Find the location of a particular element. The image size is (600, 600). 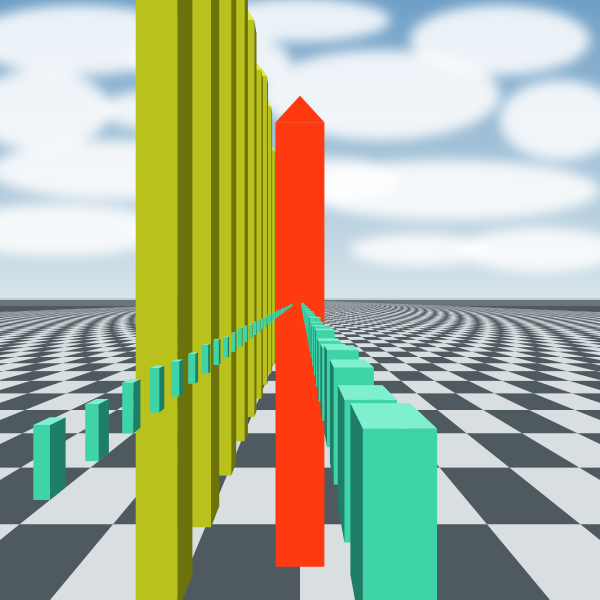

cloud is located at coordinates (85, 230).